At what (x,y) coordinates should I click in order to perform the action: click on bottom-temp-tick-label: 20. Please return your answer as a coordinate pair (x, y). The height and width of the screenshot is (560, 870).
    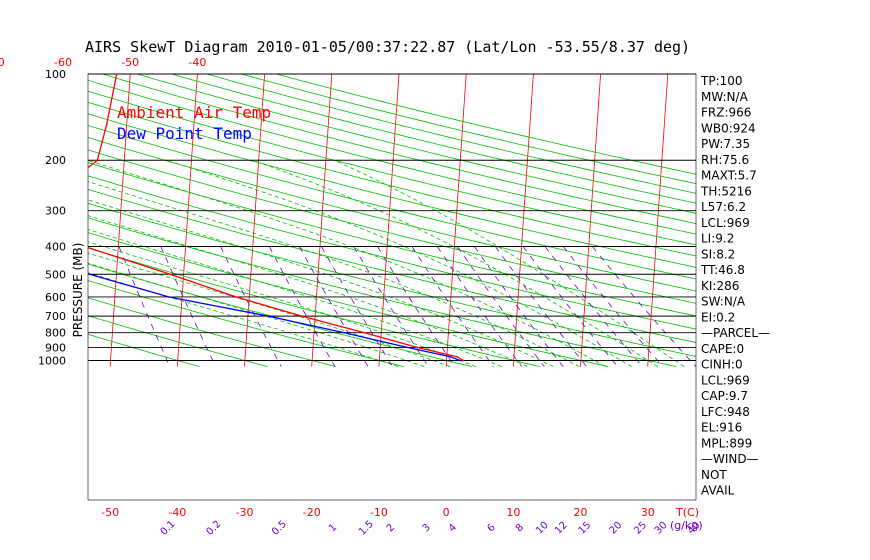
    Looking at the image, I should click on (581, 512).